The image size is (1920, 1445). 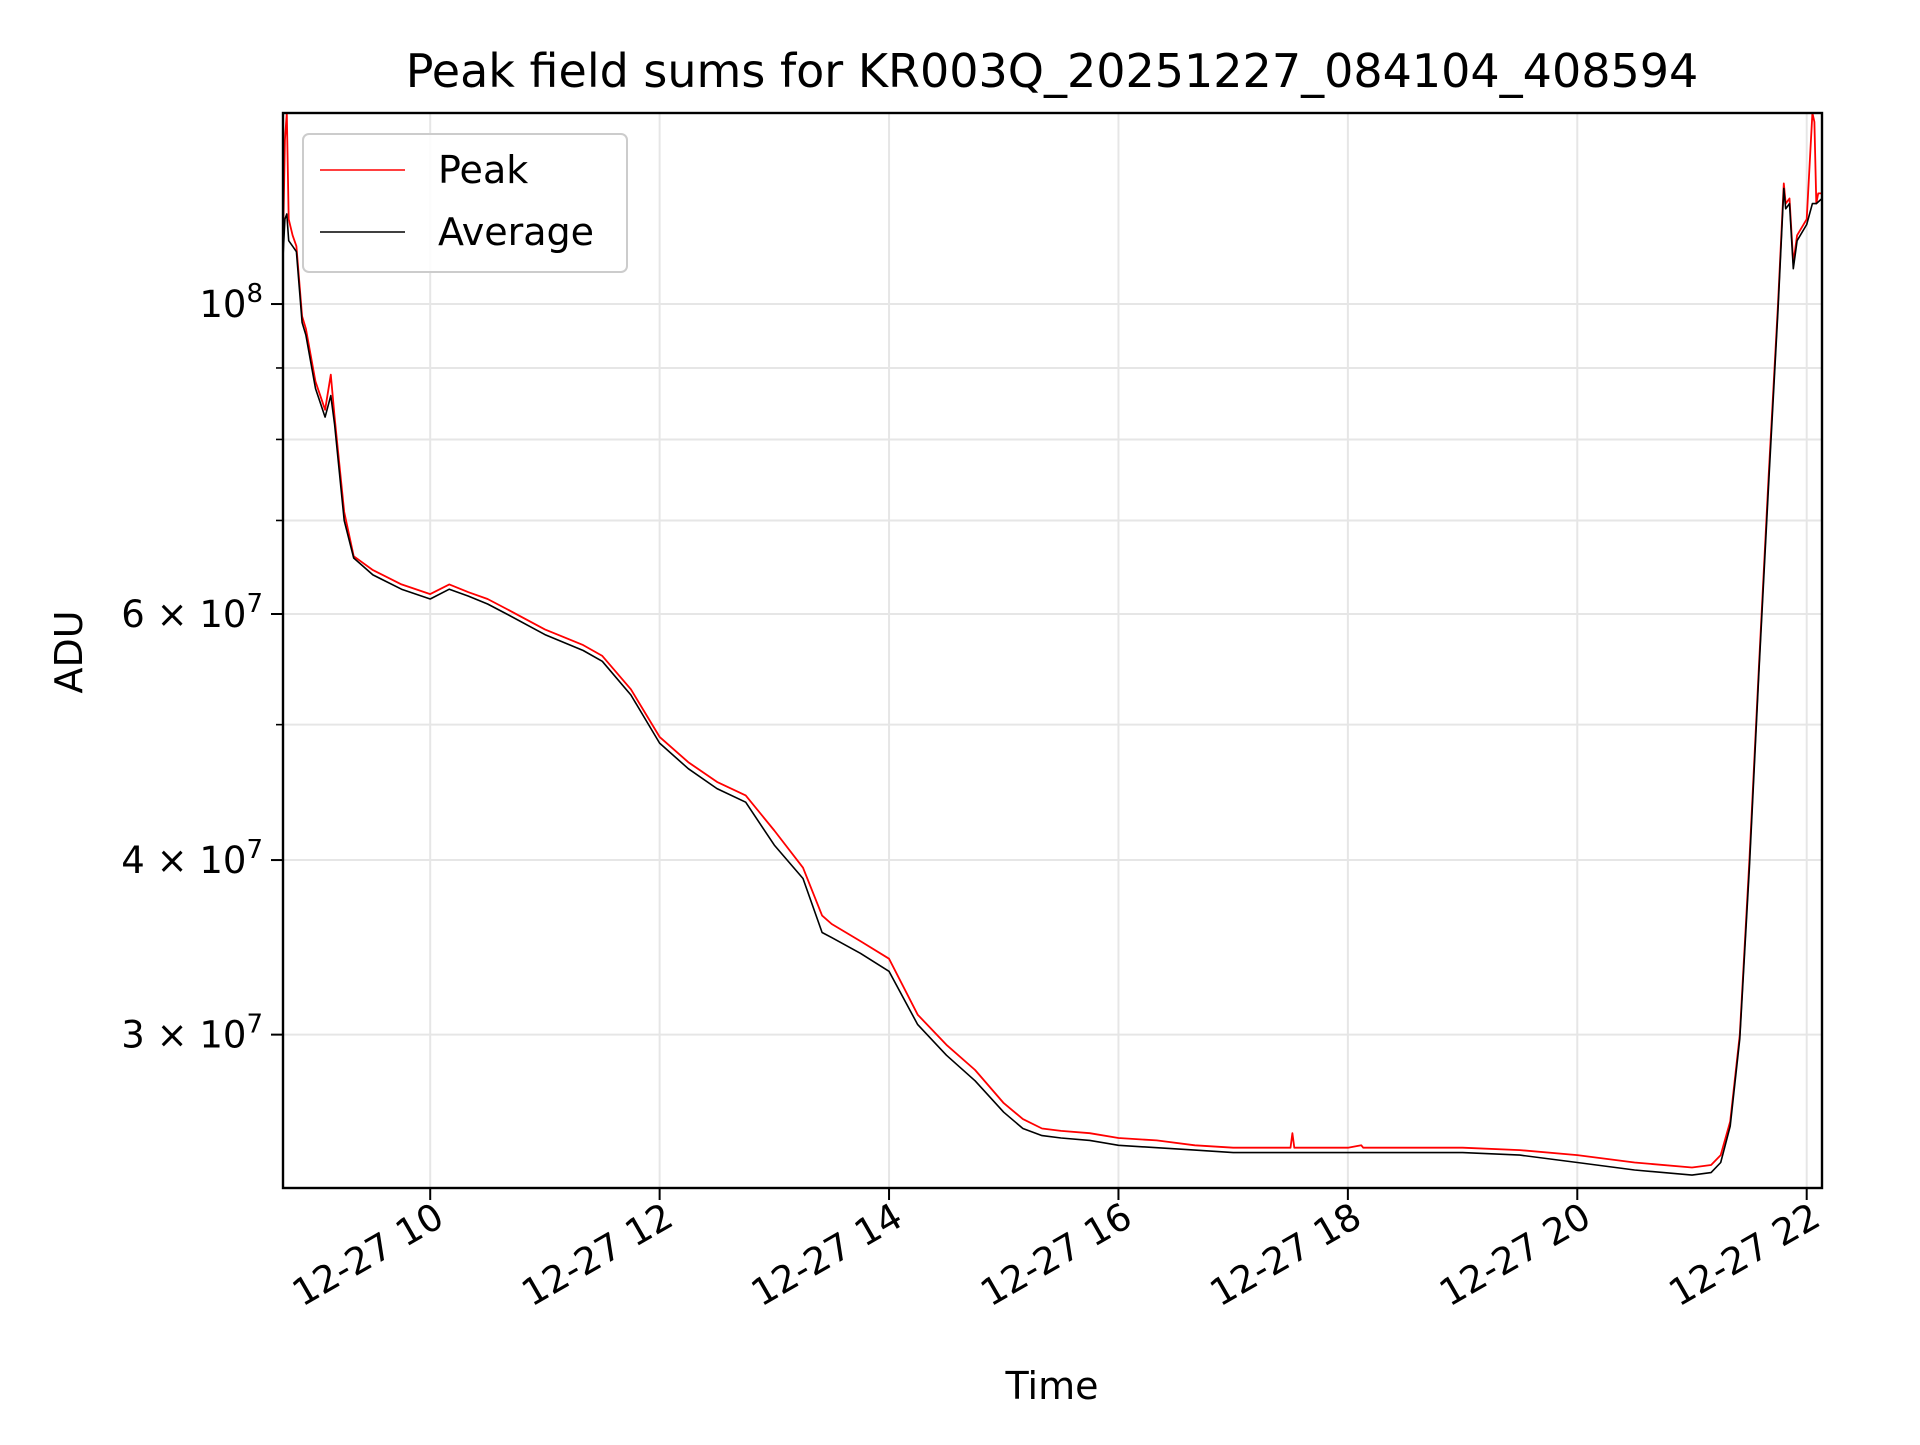 I want to click on y-tick-label: 3 × 107, so click(x=192, y=1033).